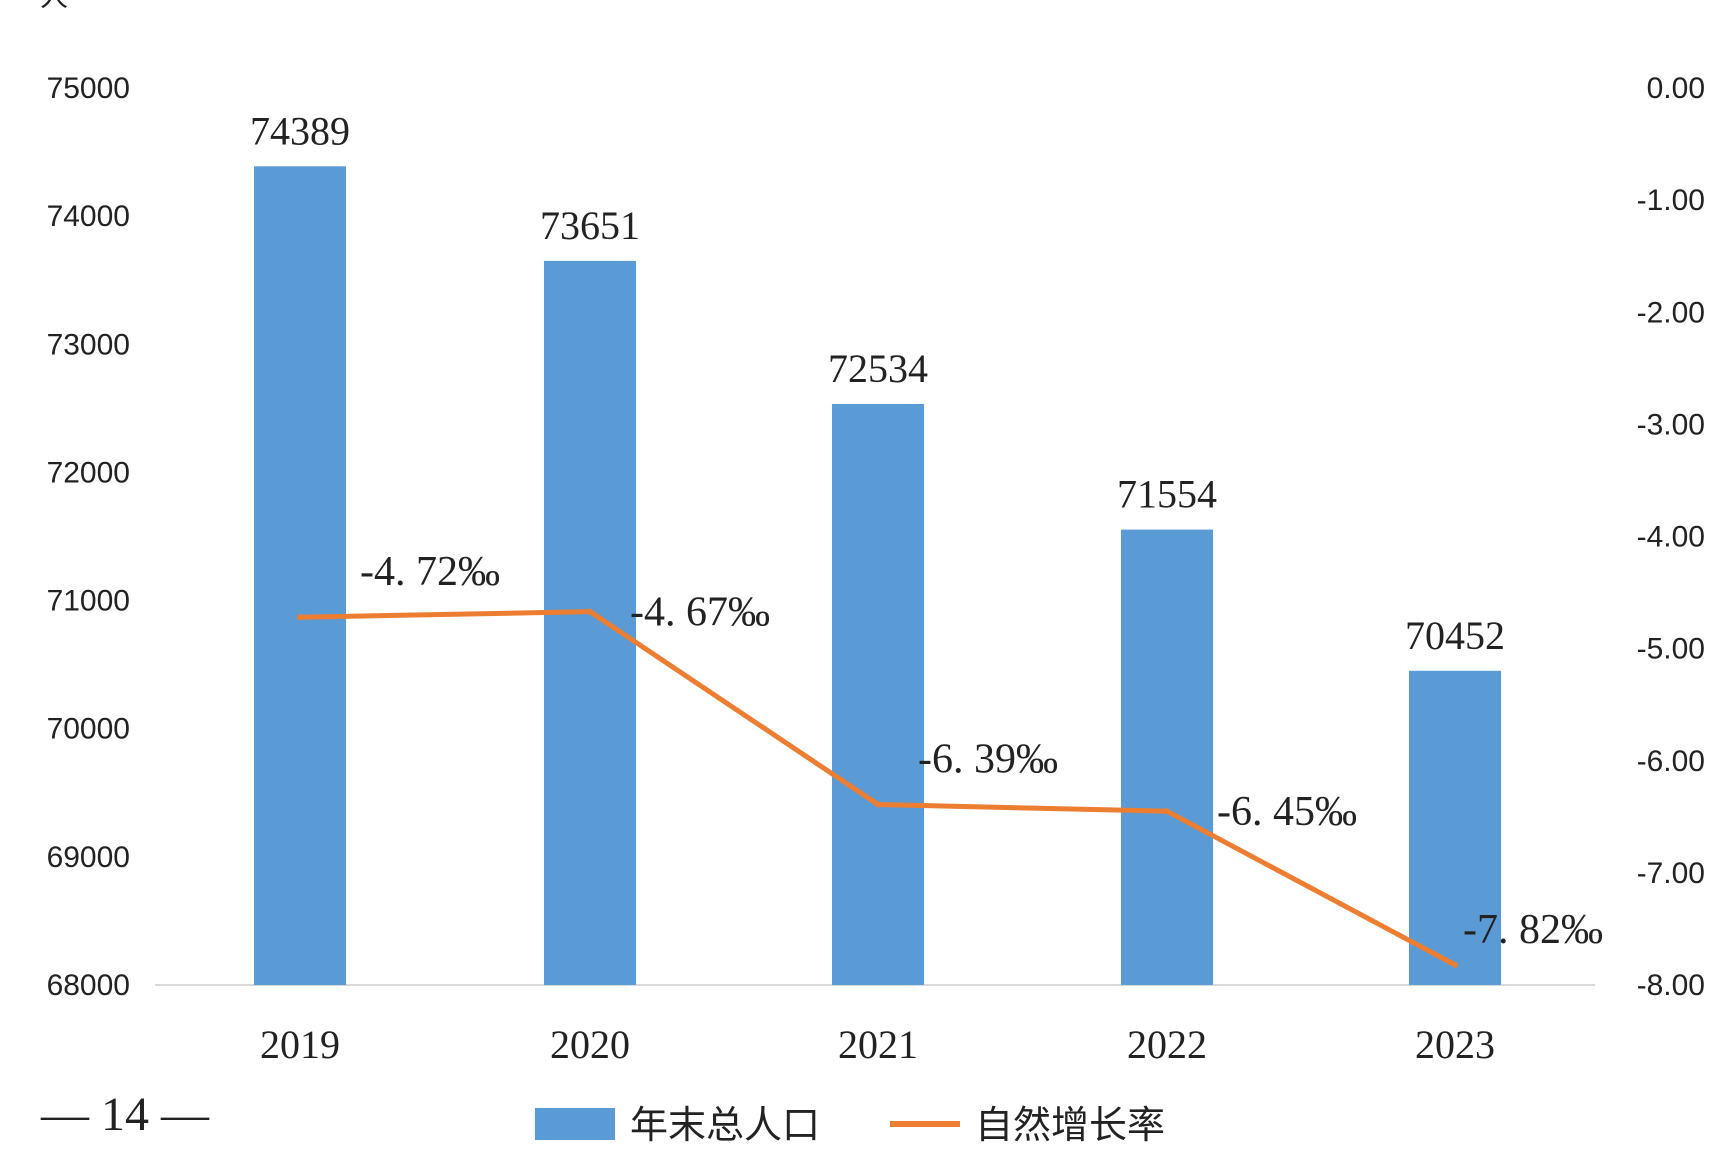  What do you see at coordinates (575, 1124) in the screenshot?
I see `legend-swatch-bar` at bounding box center [575, 1124].